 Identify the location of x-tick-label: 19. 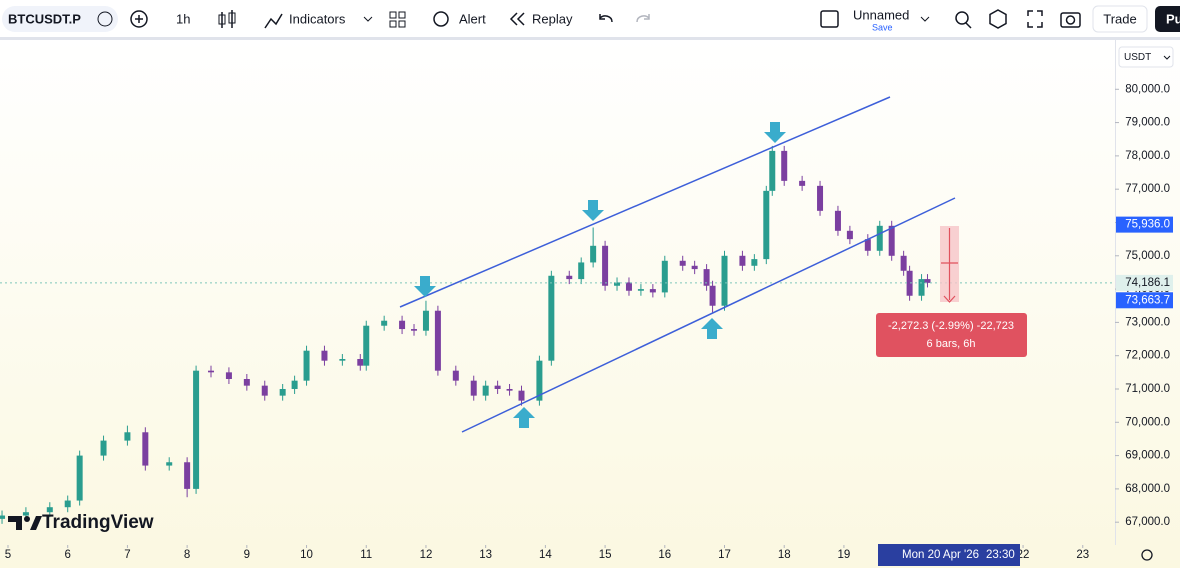
(844, 555).